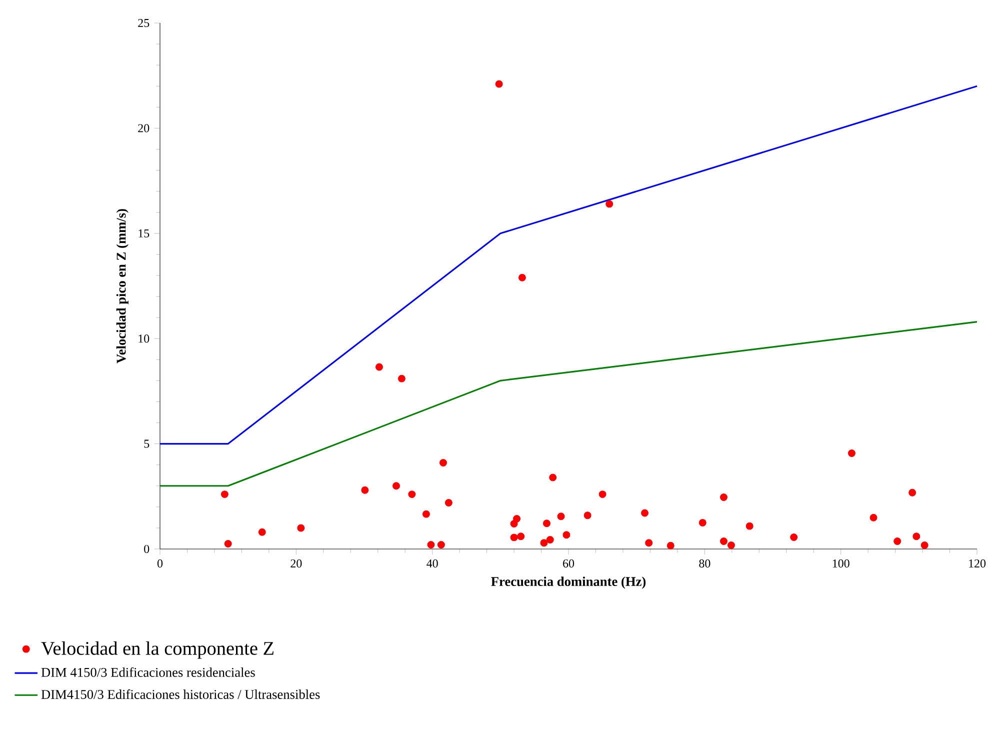 The height and width of the screenshot is (744, 992). I want to click on legend-label: Velocidad en la componente Z, so click(157, 650).